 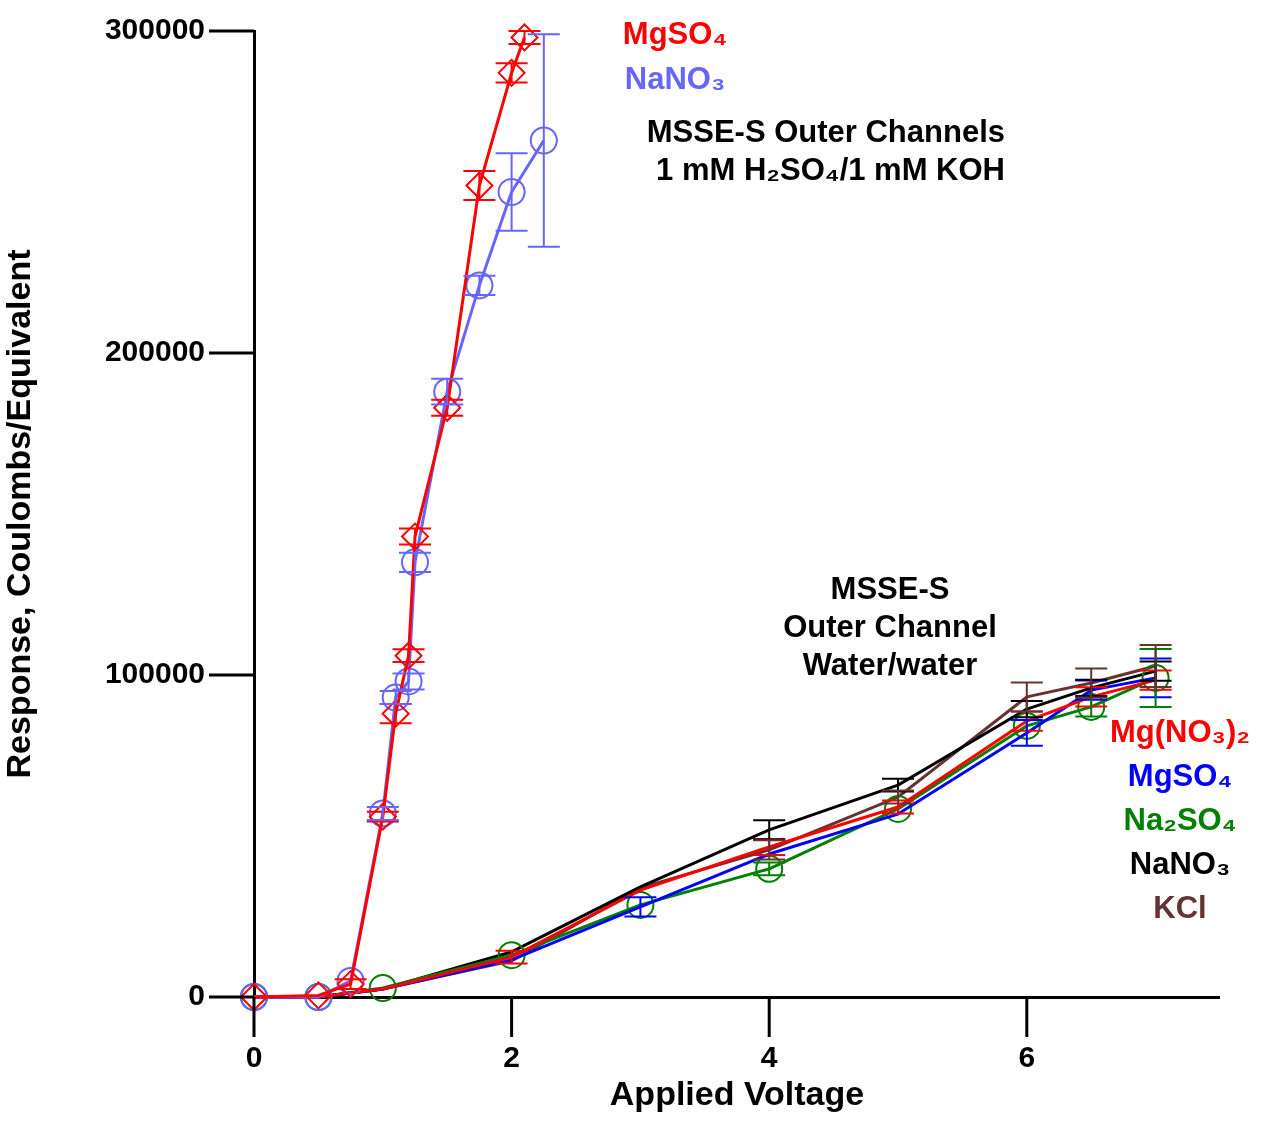 I want to click on x-tick-label: 2, so click(x=511, y=1057).